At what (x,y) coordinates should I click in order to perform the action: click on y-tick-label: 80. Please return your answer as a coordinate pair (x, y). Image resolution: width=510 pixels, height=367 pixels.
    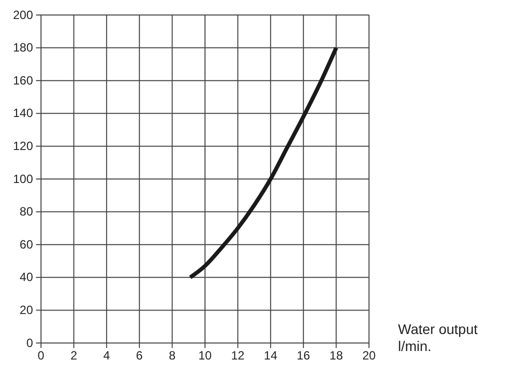
    Looking at the image, I should click on (27, 211).